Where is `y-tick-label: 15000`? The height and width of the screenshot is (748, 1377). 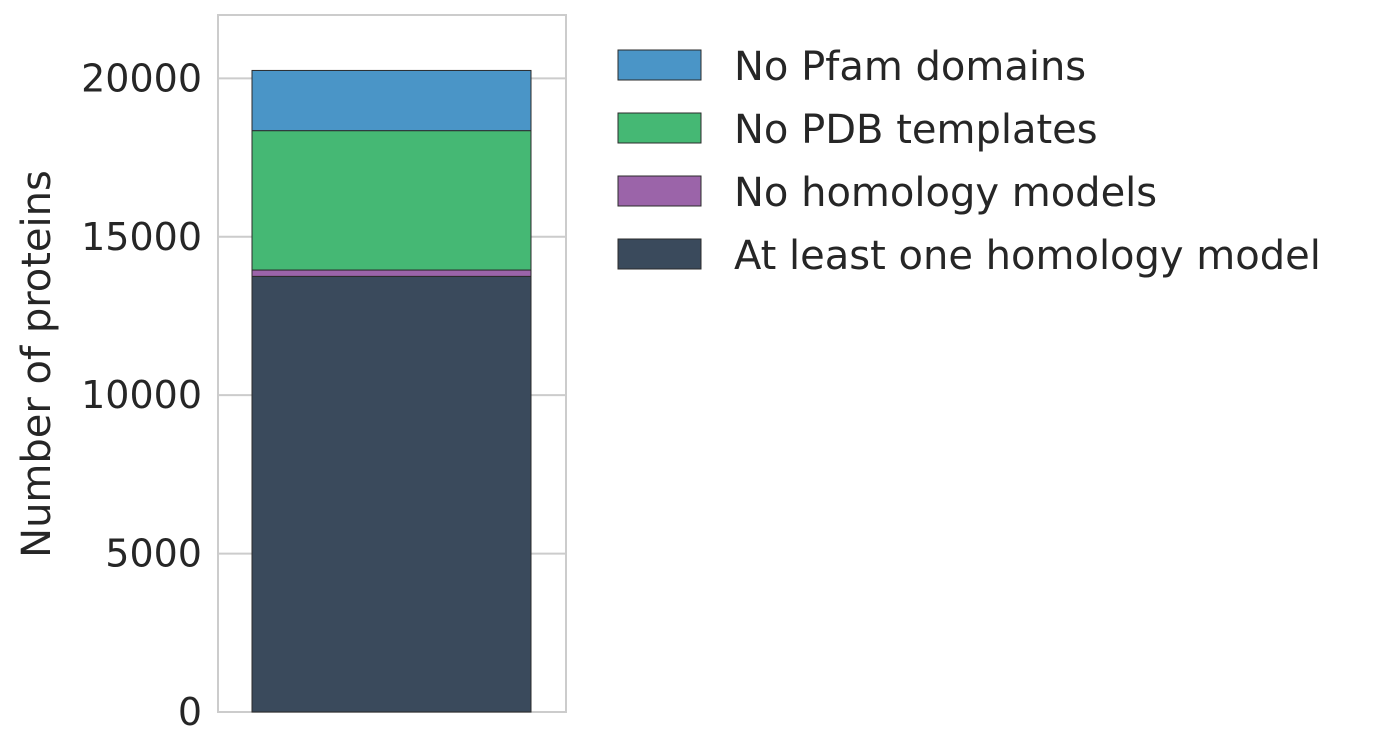 y-tick-label: 15000 is located at coordinates (141, 237).